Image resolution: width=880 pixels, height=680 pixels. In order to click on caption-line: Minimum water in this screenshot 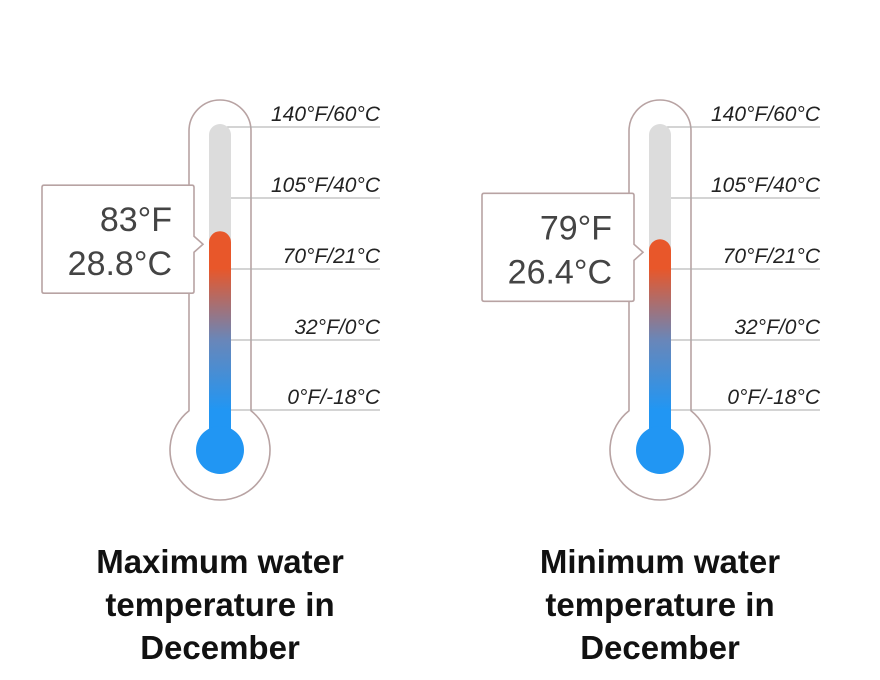, I will do `click(660, 561)`.